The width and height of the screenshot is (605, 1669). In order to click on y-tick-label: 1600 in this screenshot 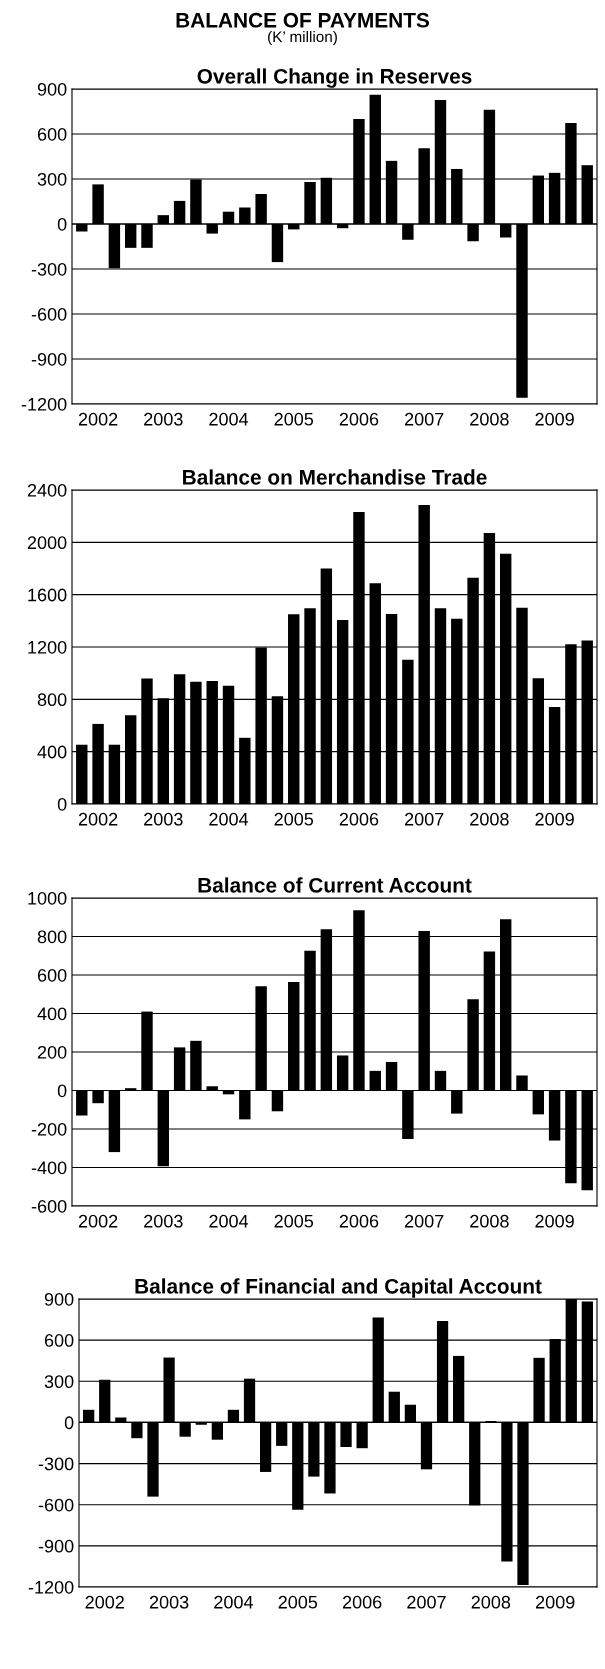, I will do `click(47, 595)`.